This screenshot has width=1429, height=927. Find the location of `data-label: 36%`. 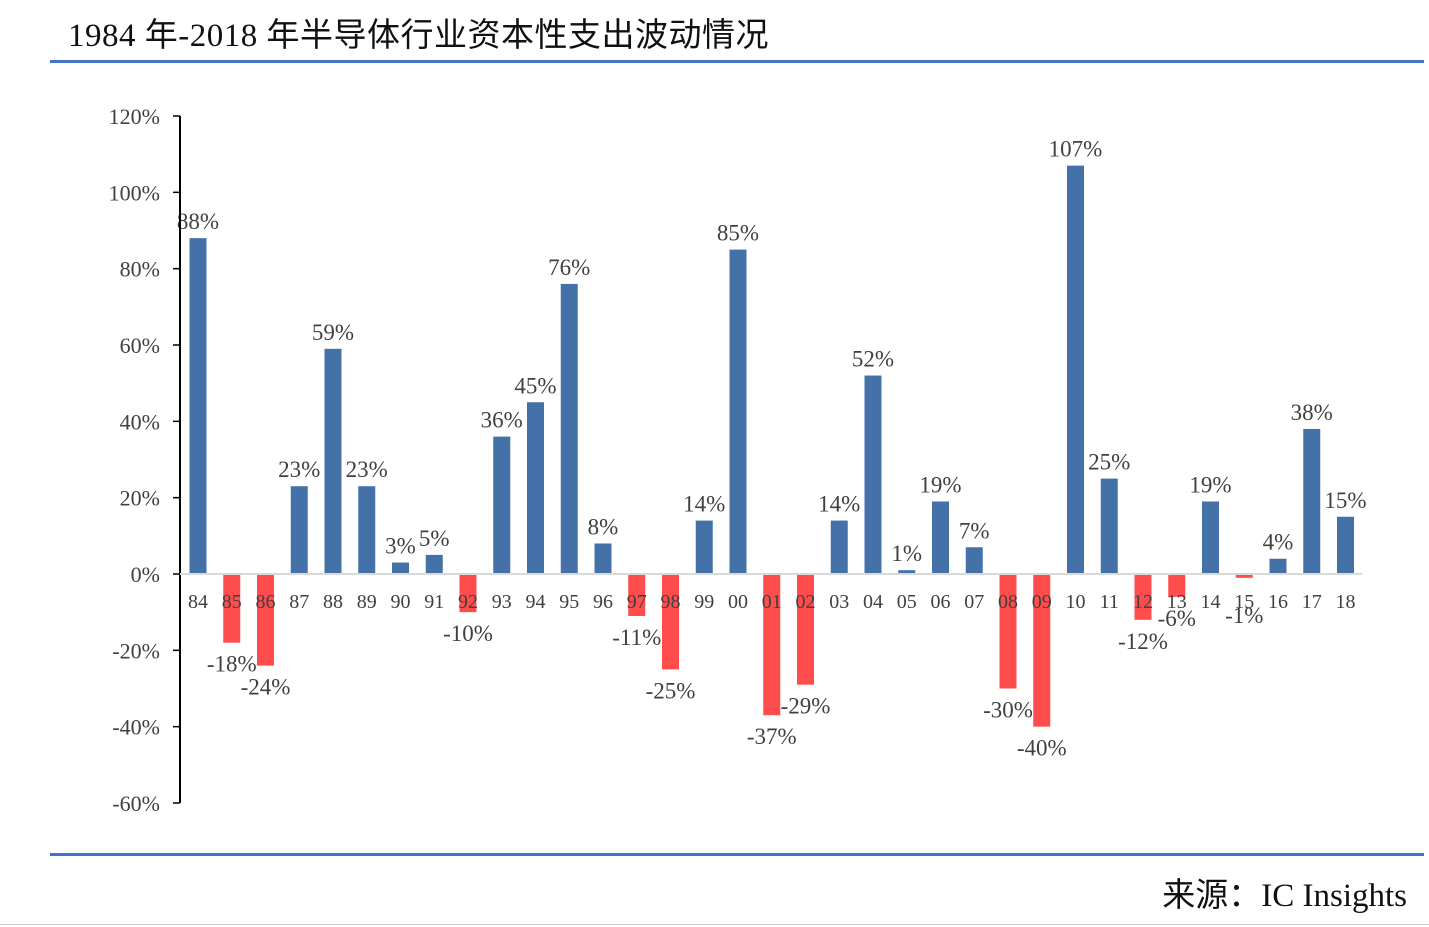

data-label: 36% is located at coordinates (502, 420).